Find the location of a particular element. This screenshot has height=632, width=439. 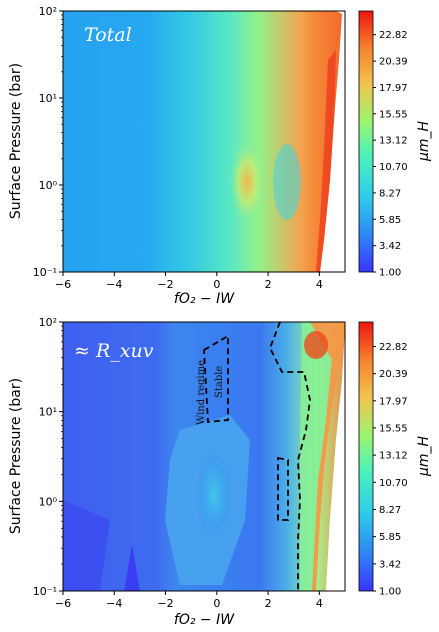

bottom-small-contour is located at coordinates (283, 488).